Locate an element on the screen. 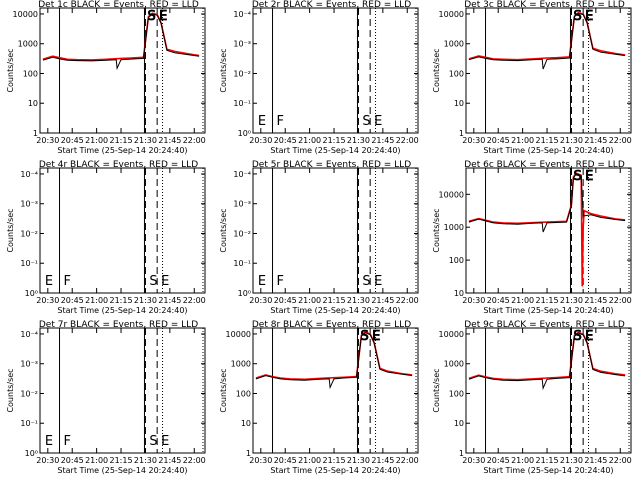 The width and height of the screenshot is (640, 484). panel-title: Det 7r BLACK = Events, RED = LLD is located at coordinates (118, 325).